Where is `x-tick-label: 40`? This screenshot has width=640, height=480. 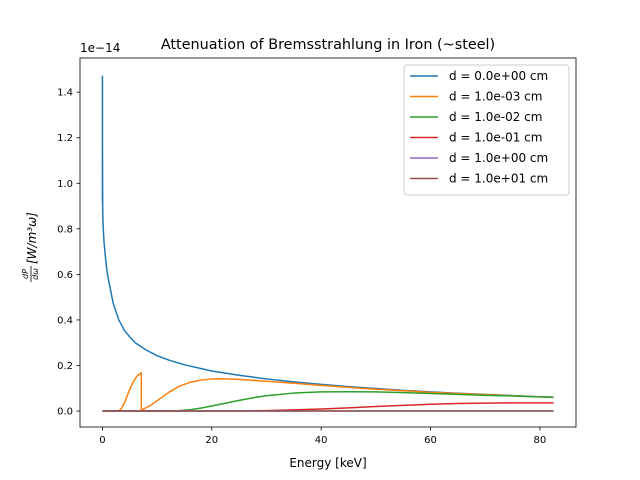
x-tick-label: 40 is located at coordinates (321, 440).